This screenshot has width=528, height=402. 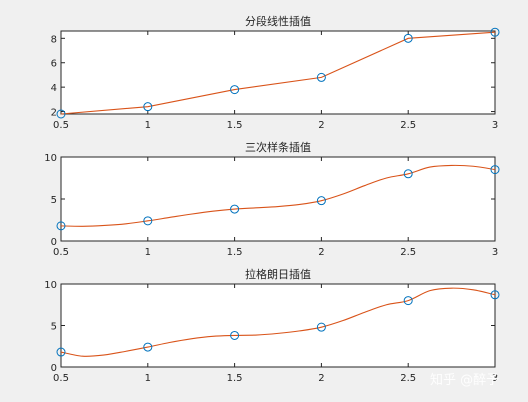 I want to click on chart-title: 拉格朗日插值, so click(x=278, y=274).